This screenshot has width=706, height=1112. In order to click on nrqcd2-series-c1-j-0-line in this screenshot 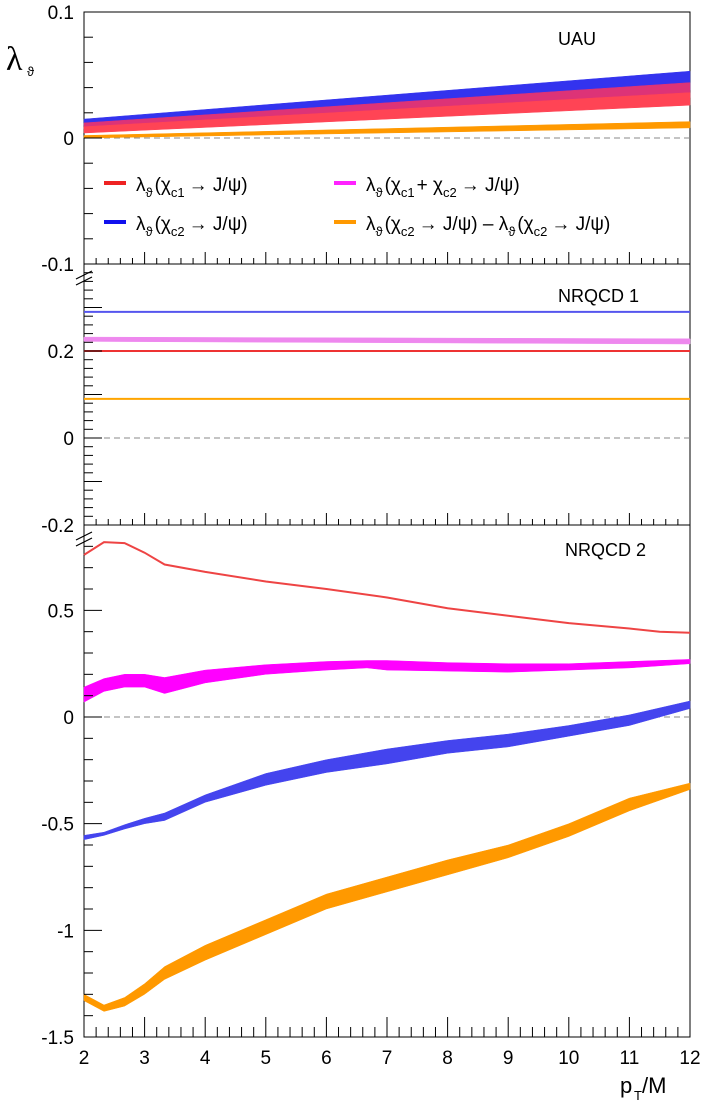, I will do `click(387, 587)`.